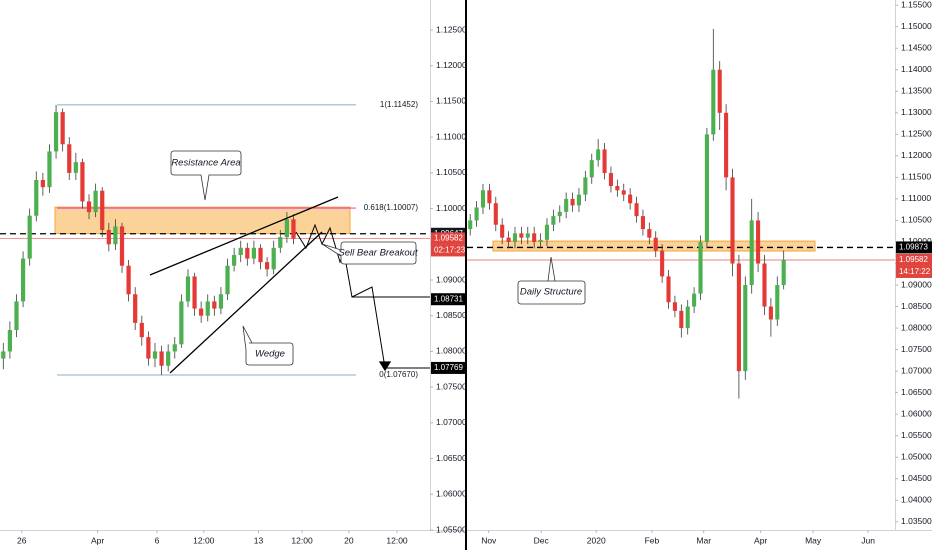 The height and width of the screenshot is (550, 932). What do you see at coordinates (916, 478) in the screenshot?
I see `y-tick-label: 1.04500` at bounding box center [916, 478].